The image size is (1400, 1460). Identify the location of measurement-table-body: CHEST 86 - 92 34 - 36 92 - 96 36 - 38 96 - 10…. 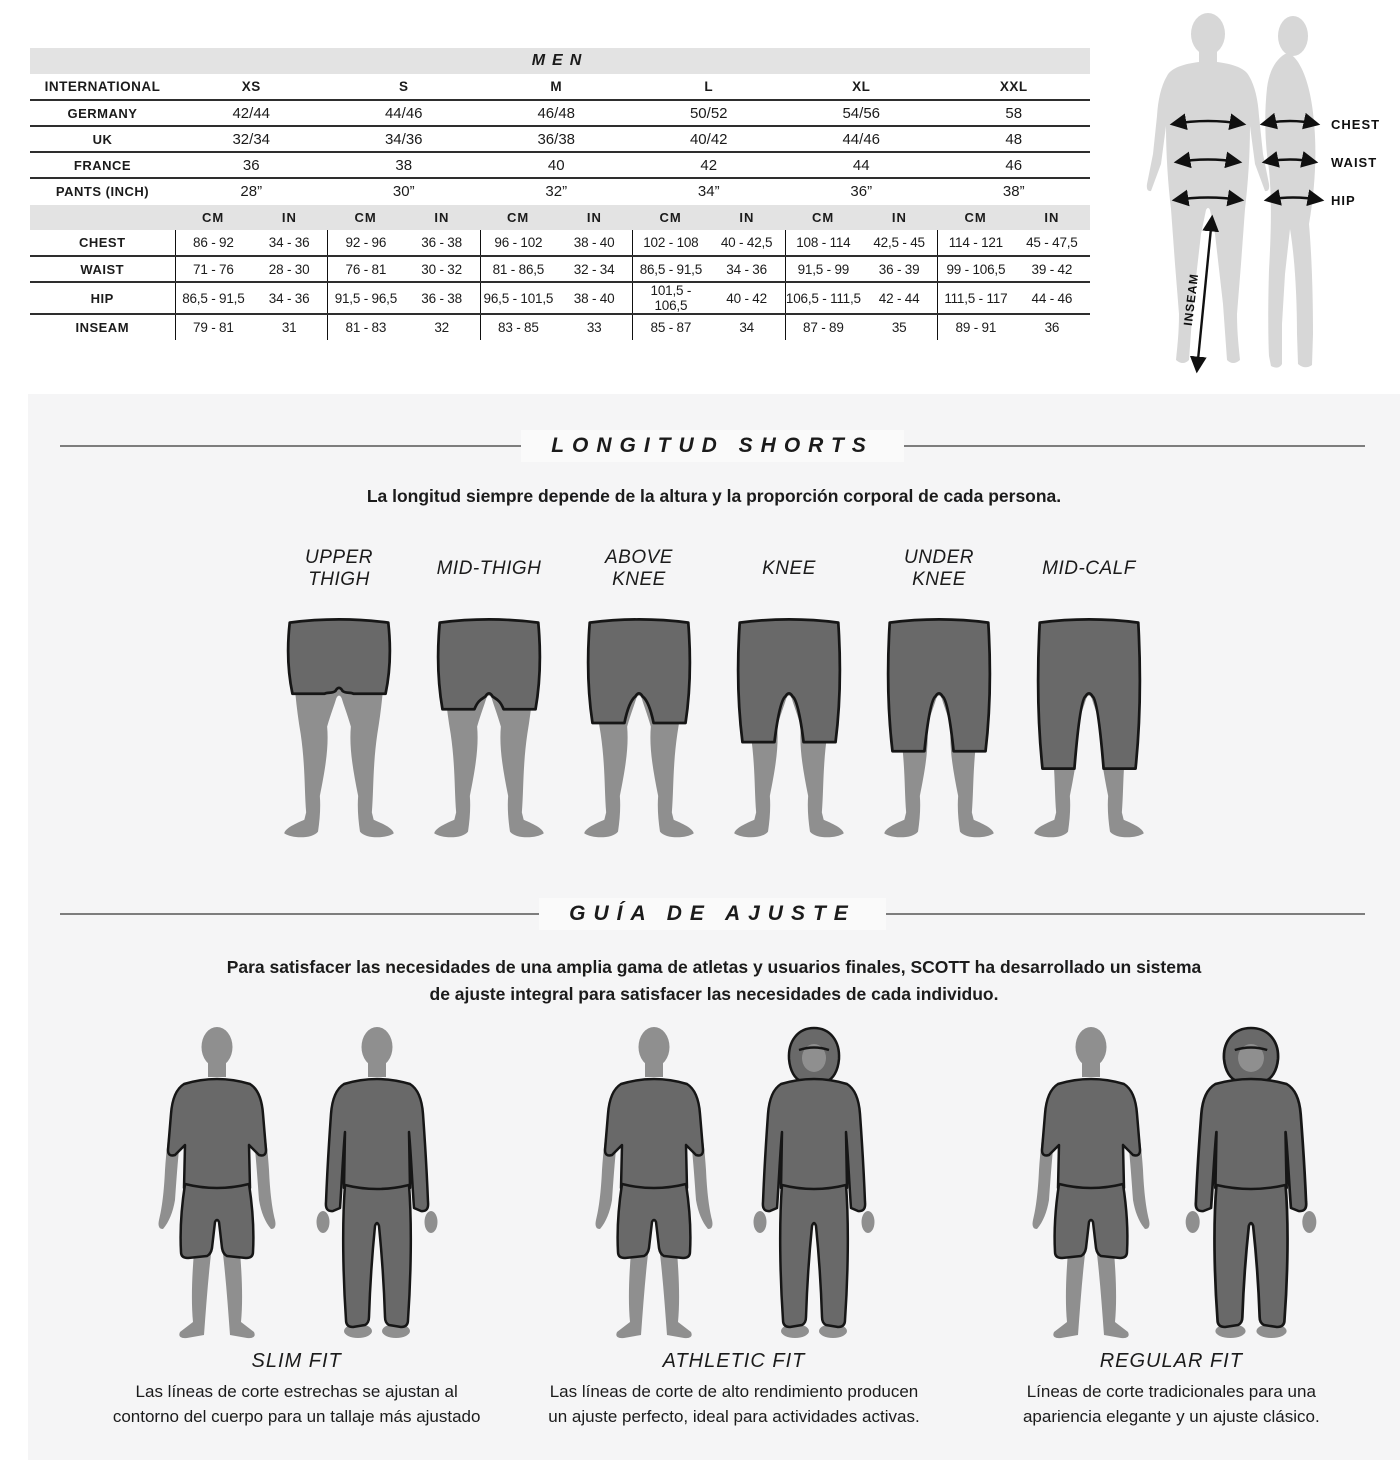
(560, 285).